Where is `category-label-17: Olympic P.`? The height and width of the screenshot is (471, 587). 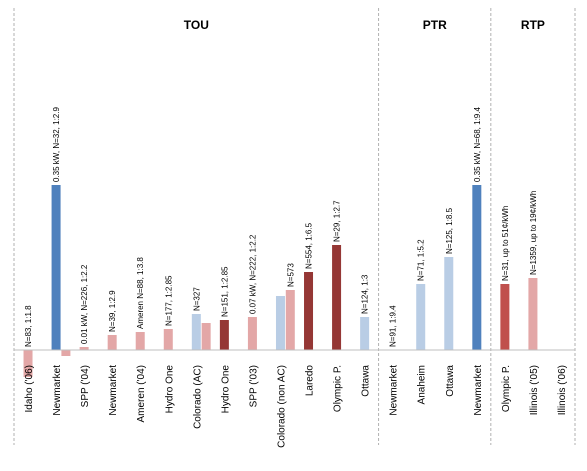
category-label-17: Olympic P. is located at coordinates (506, 388).